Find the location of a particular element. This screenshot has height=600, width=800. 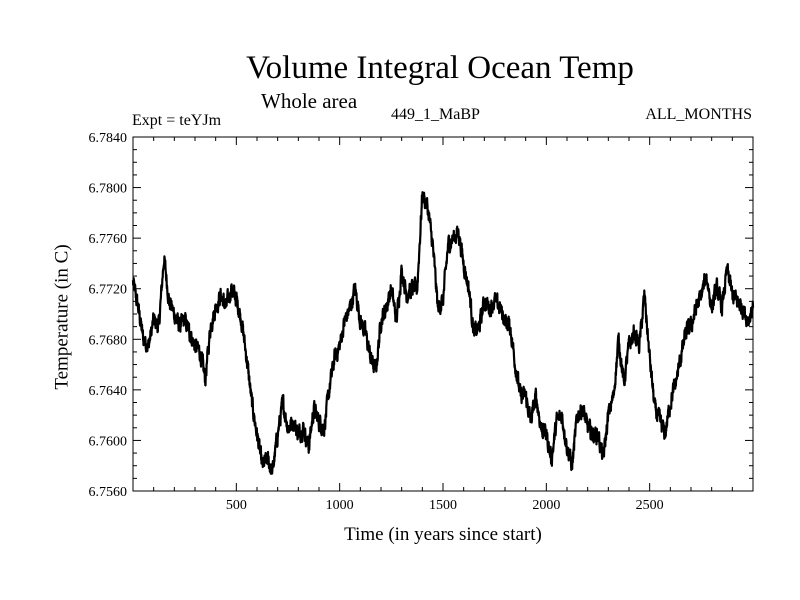

y-tick-label: 6.7600 is located at coordinates (108, 441).